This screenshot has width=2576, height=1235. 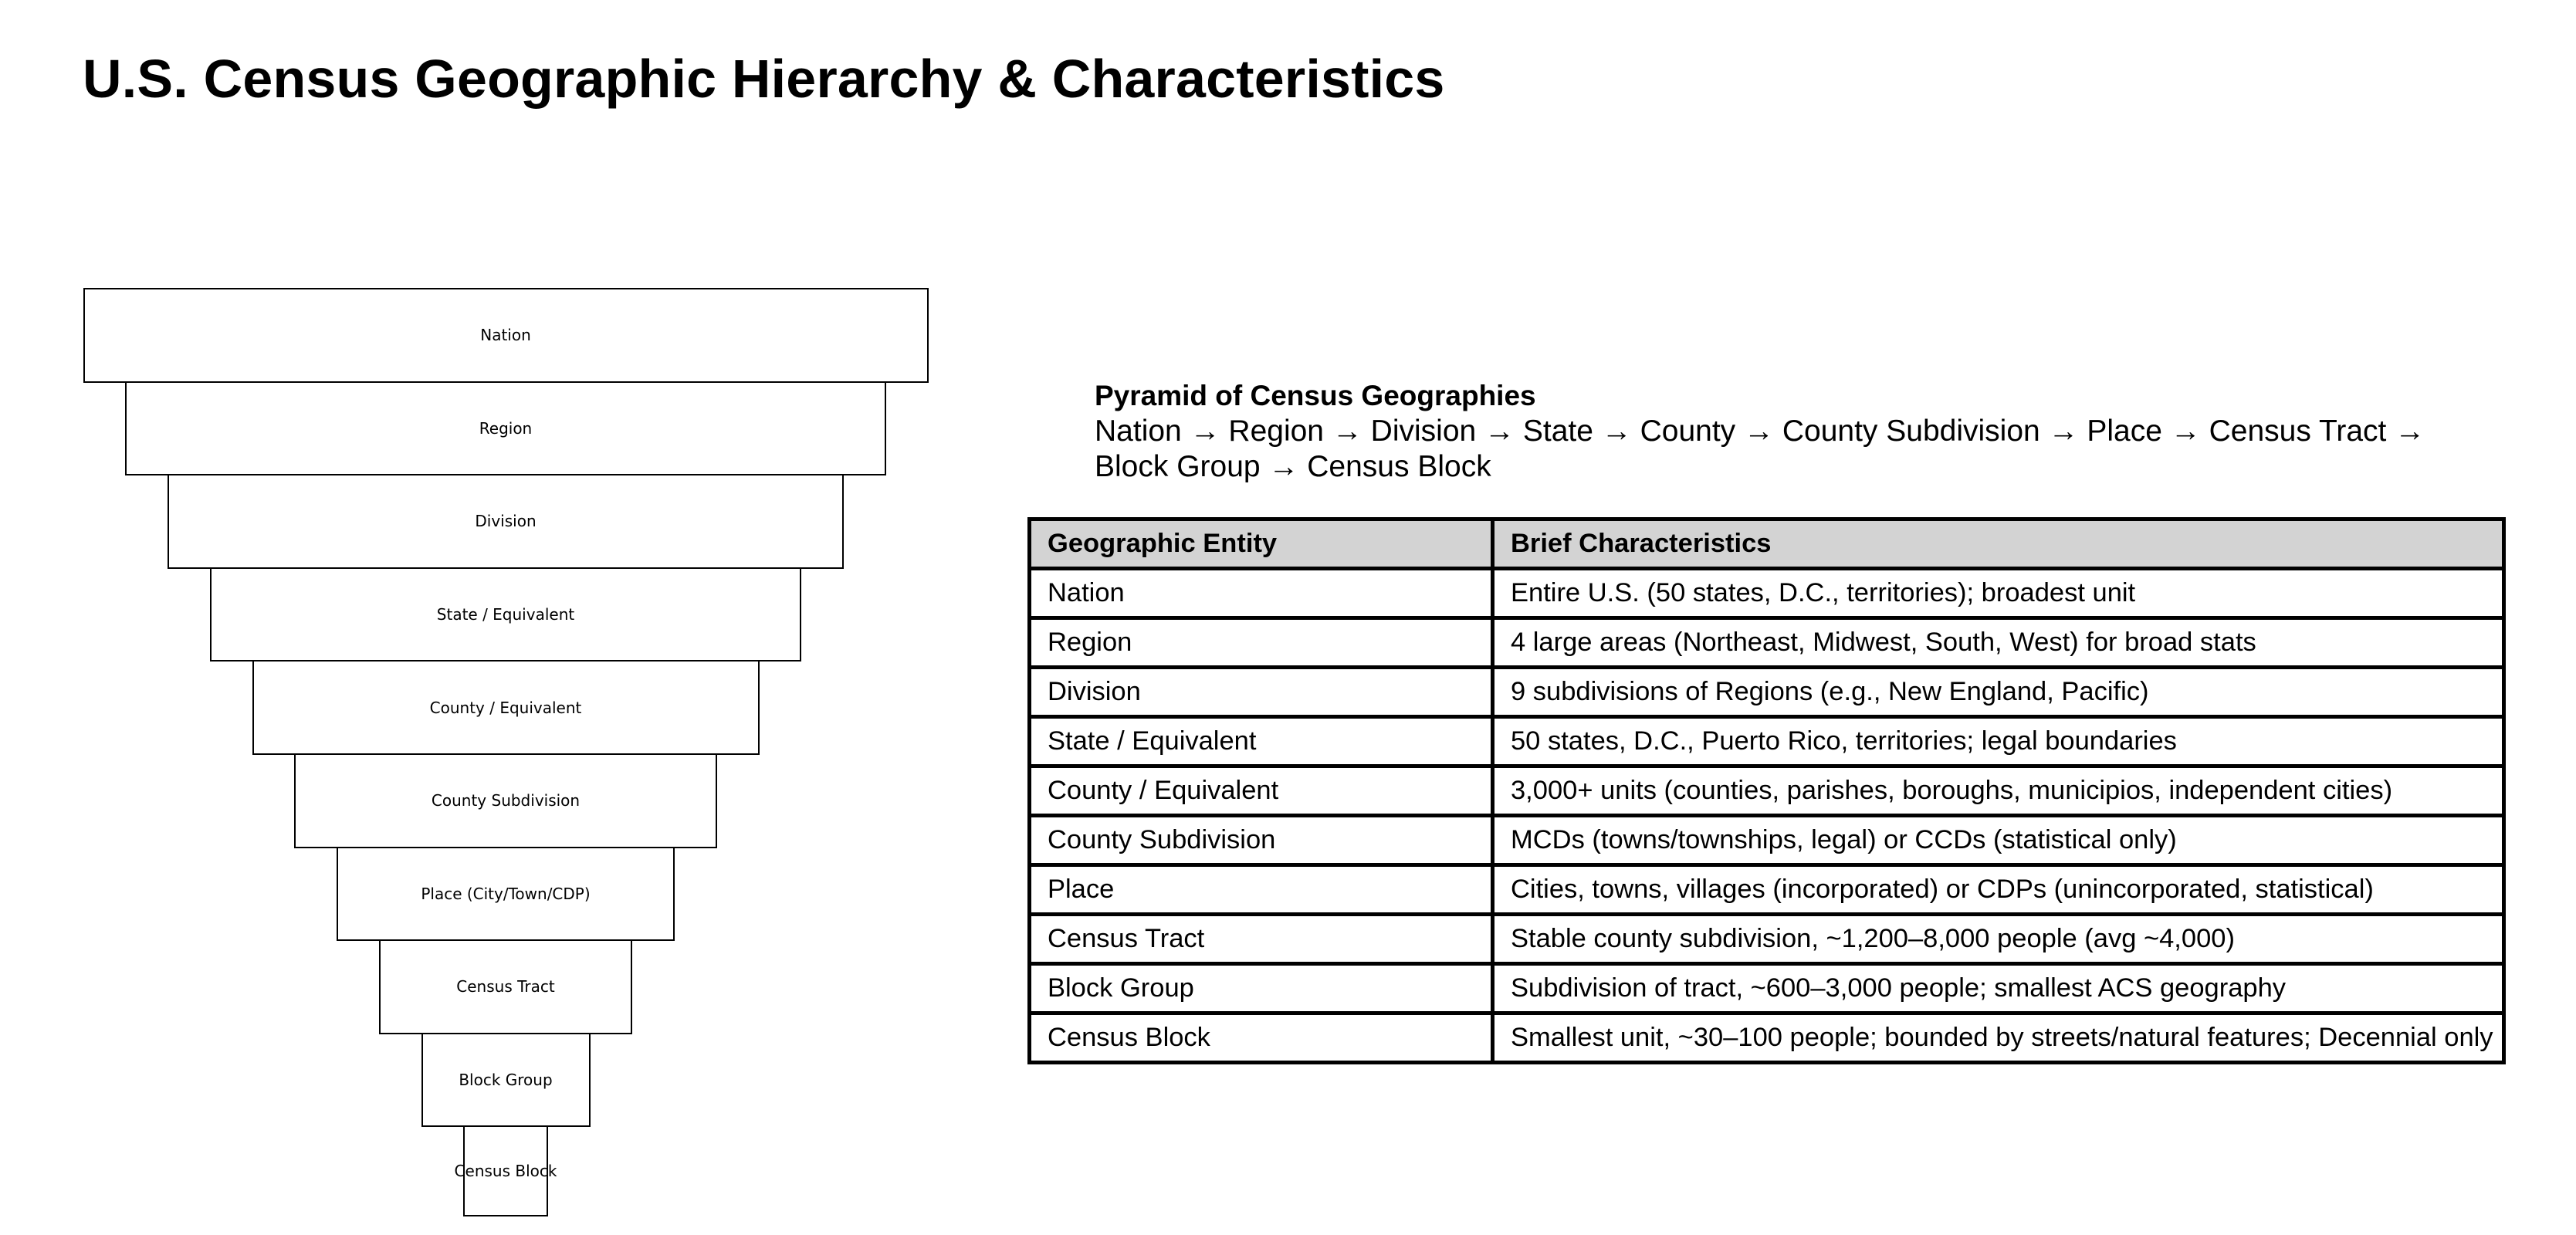 I want to click on hierarchy-chain-line-2: Block Group → Census Block, so click(x=1293, y=466).